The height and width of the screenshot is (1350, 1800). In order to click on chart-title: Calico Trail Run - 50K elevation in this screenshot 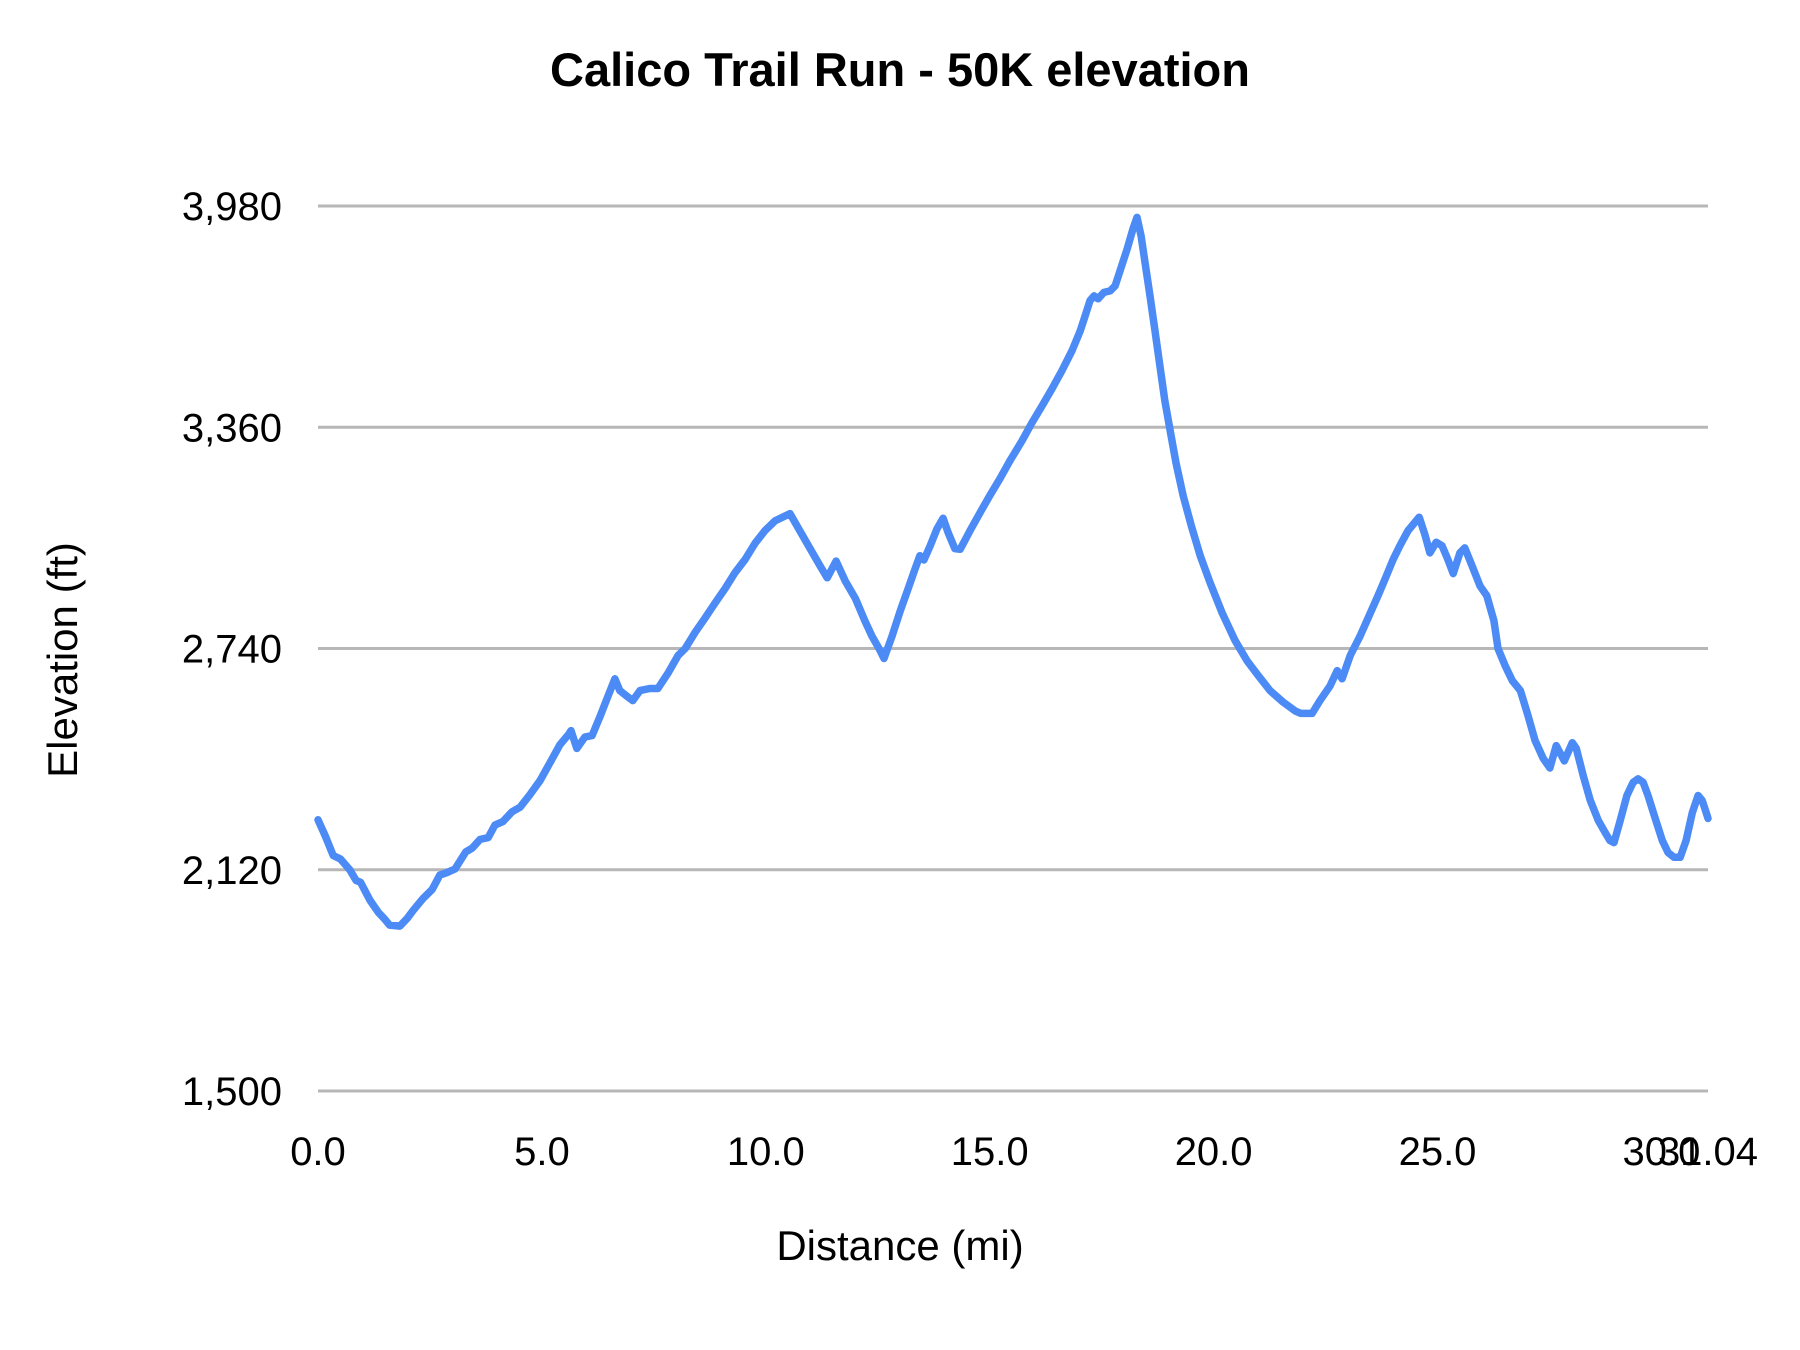, I will do `click(900, 69)`.